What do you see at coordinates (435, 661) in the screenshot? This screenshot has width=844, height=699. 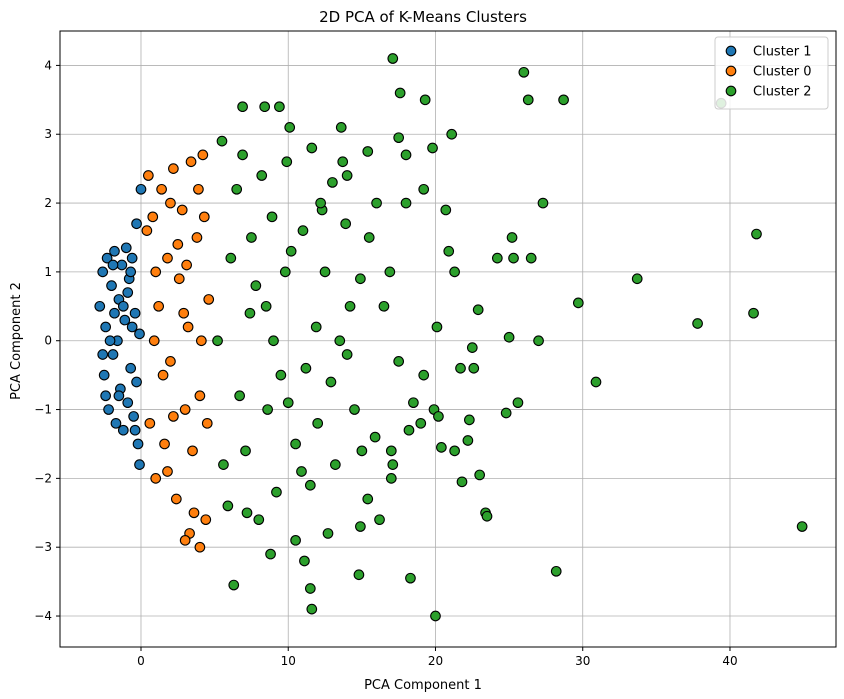 I see `x-tick-label: 20` at bounding box center [435, 661].